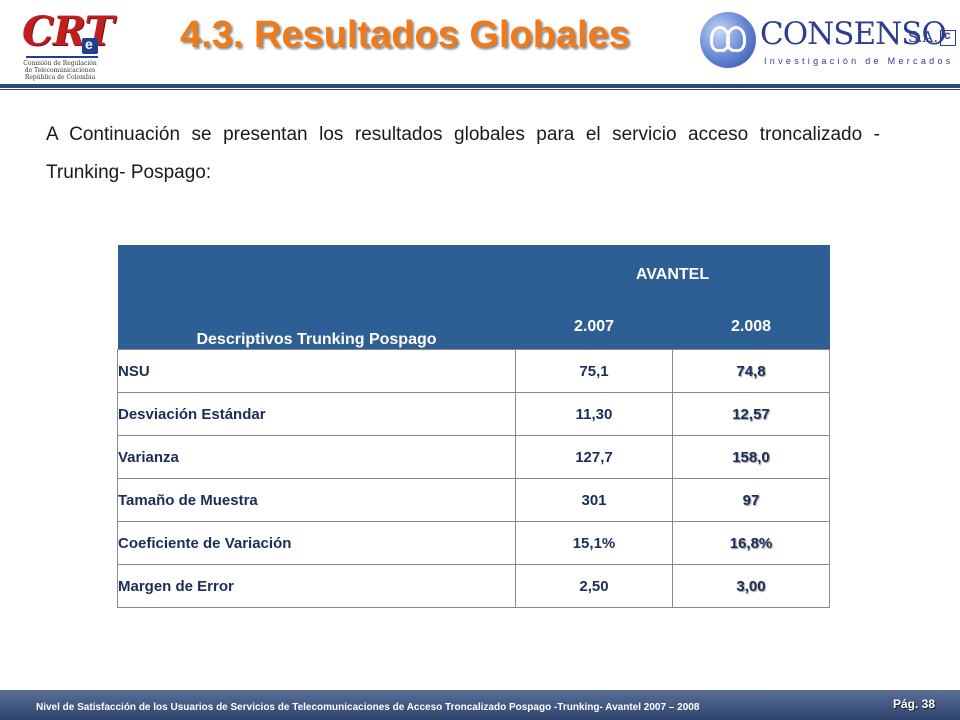 The image size is (960, 720). I want to click on value-2008: 158,0, so click(751, 457).